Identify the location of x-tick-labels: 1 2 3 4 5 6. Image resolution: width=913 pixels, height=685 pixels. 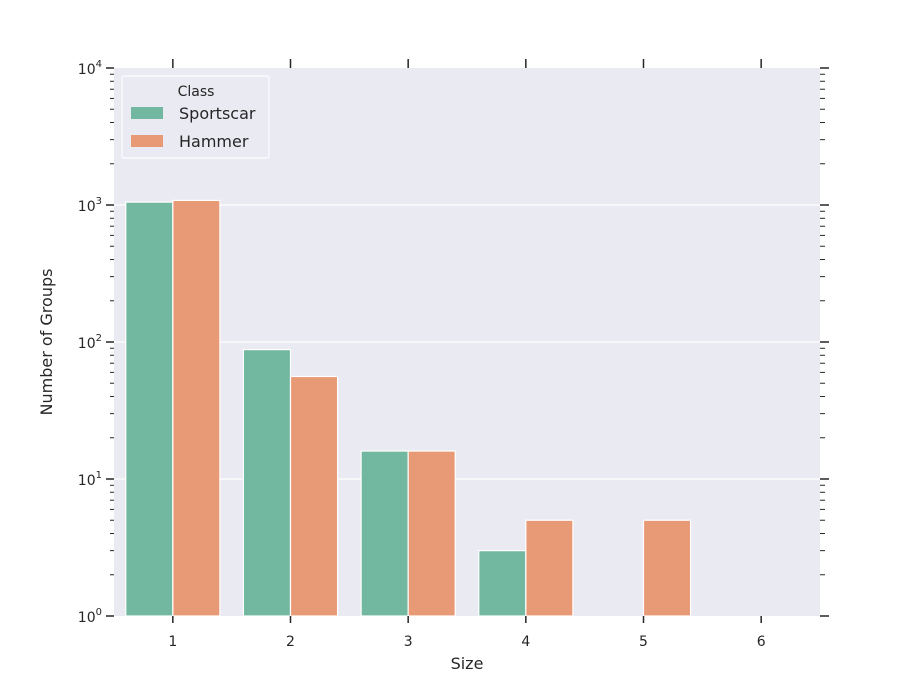
(466, 642).